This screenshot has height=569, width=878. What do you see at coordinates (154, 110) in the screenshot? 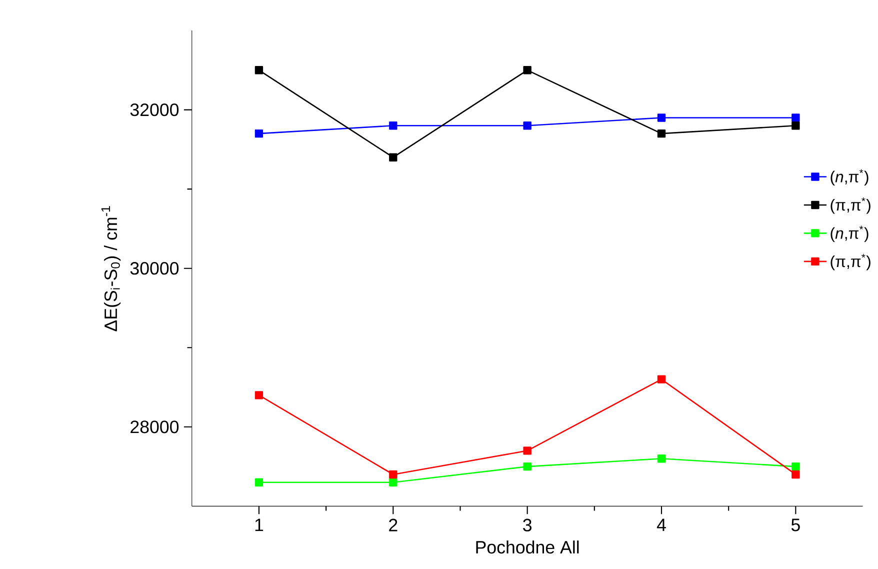
I see `y-tick-label: 32000` at bounding box center [154, 110].